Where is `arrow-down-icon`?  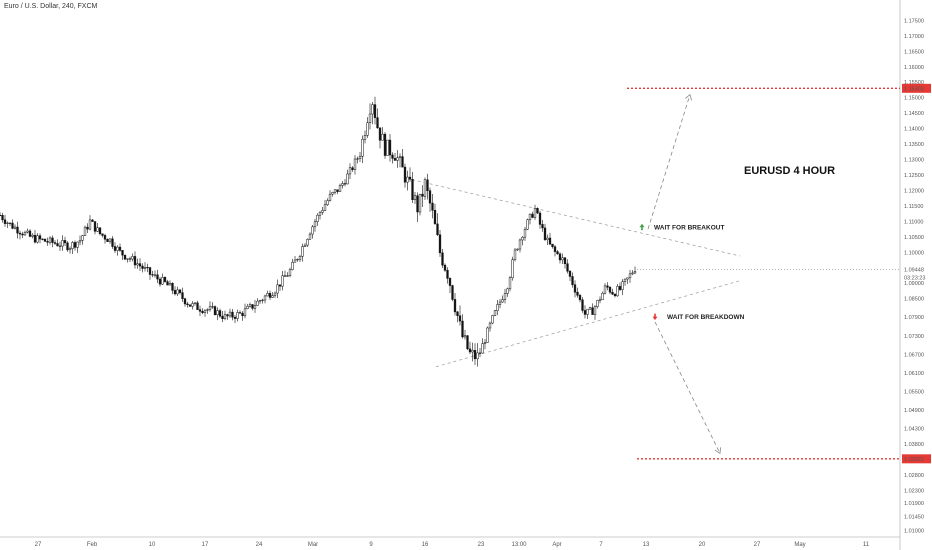
arrow-down-icon is located at coordinates (655, 317).